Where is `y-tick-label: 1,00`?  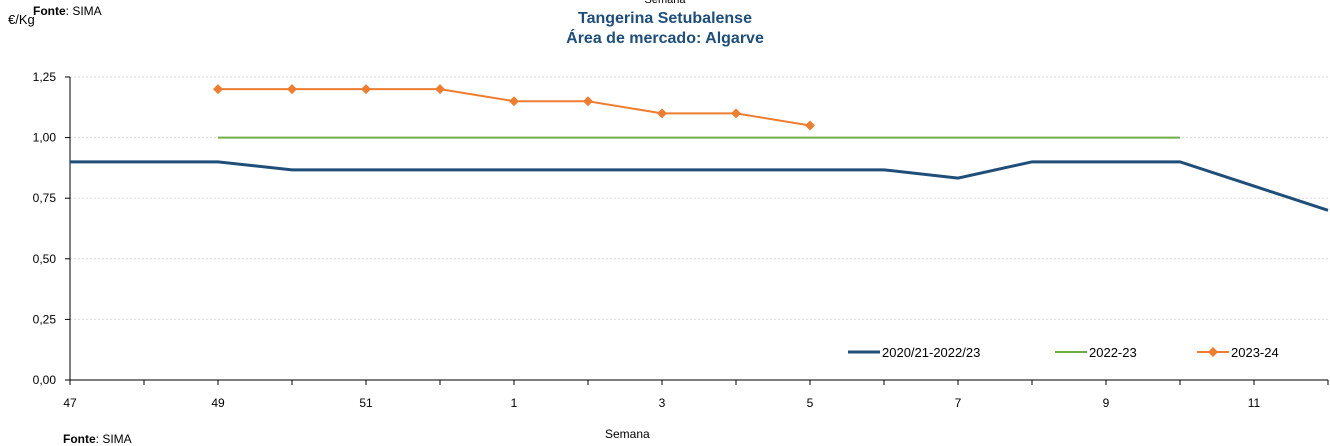
y-tick-label: 1,00 is located at coordinates (45, 138).